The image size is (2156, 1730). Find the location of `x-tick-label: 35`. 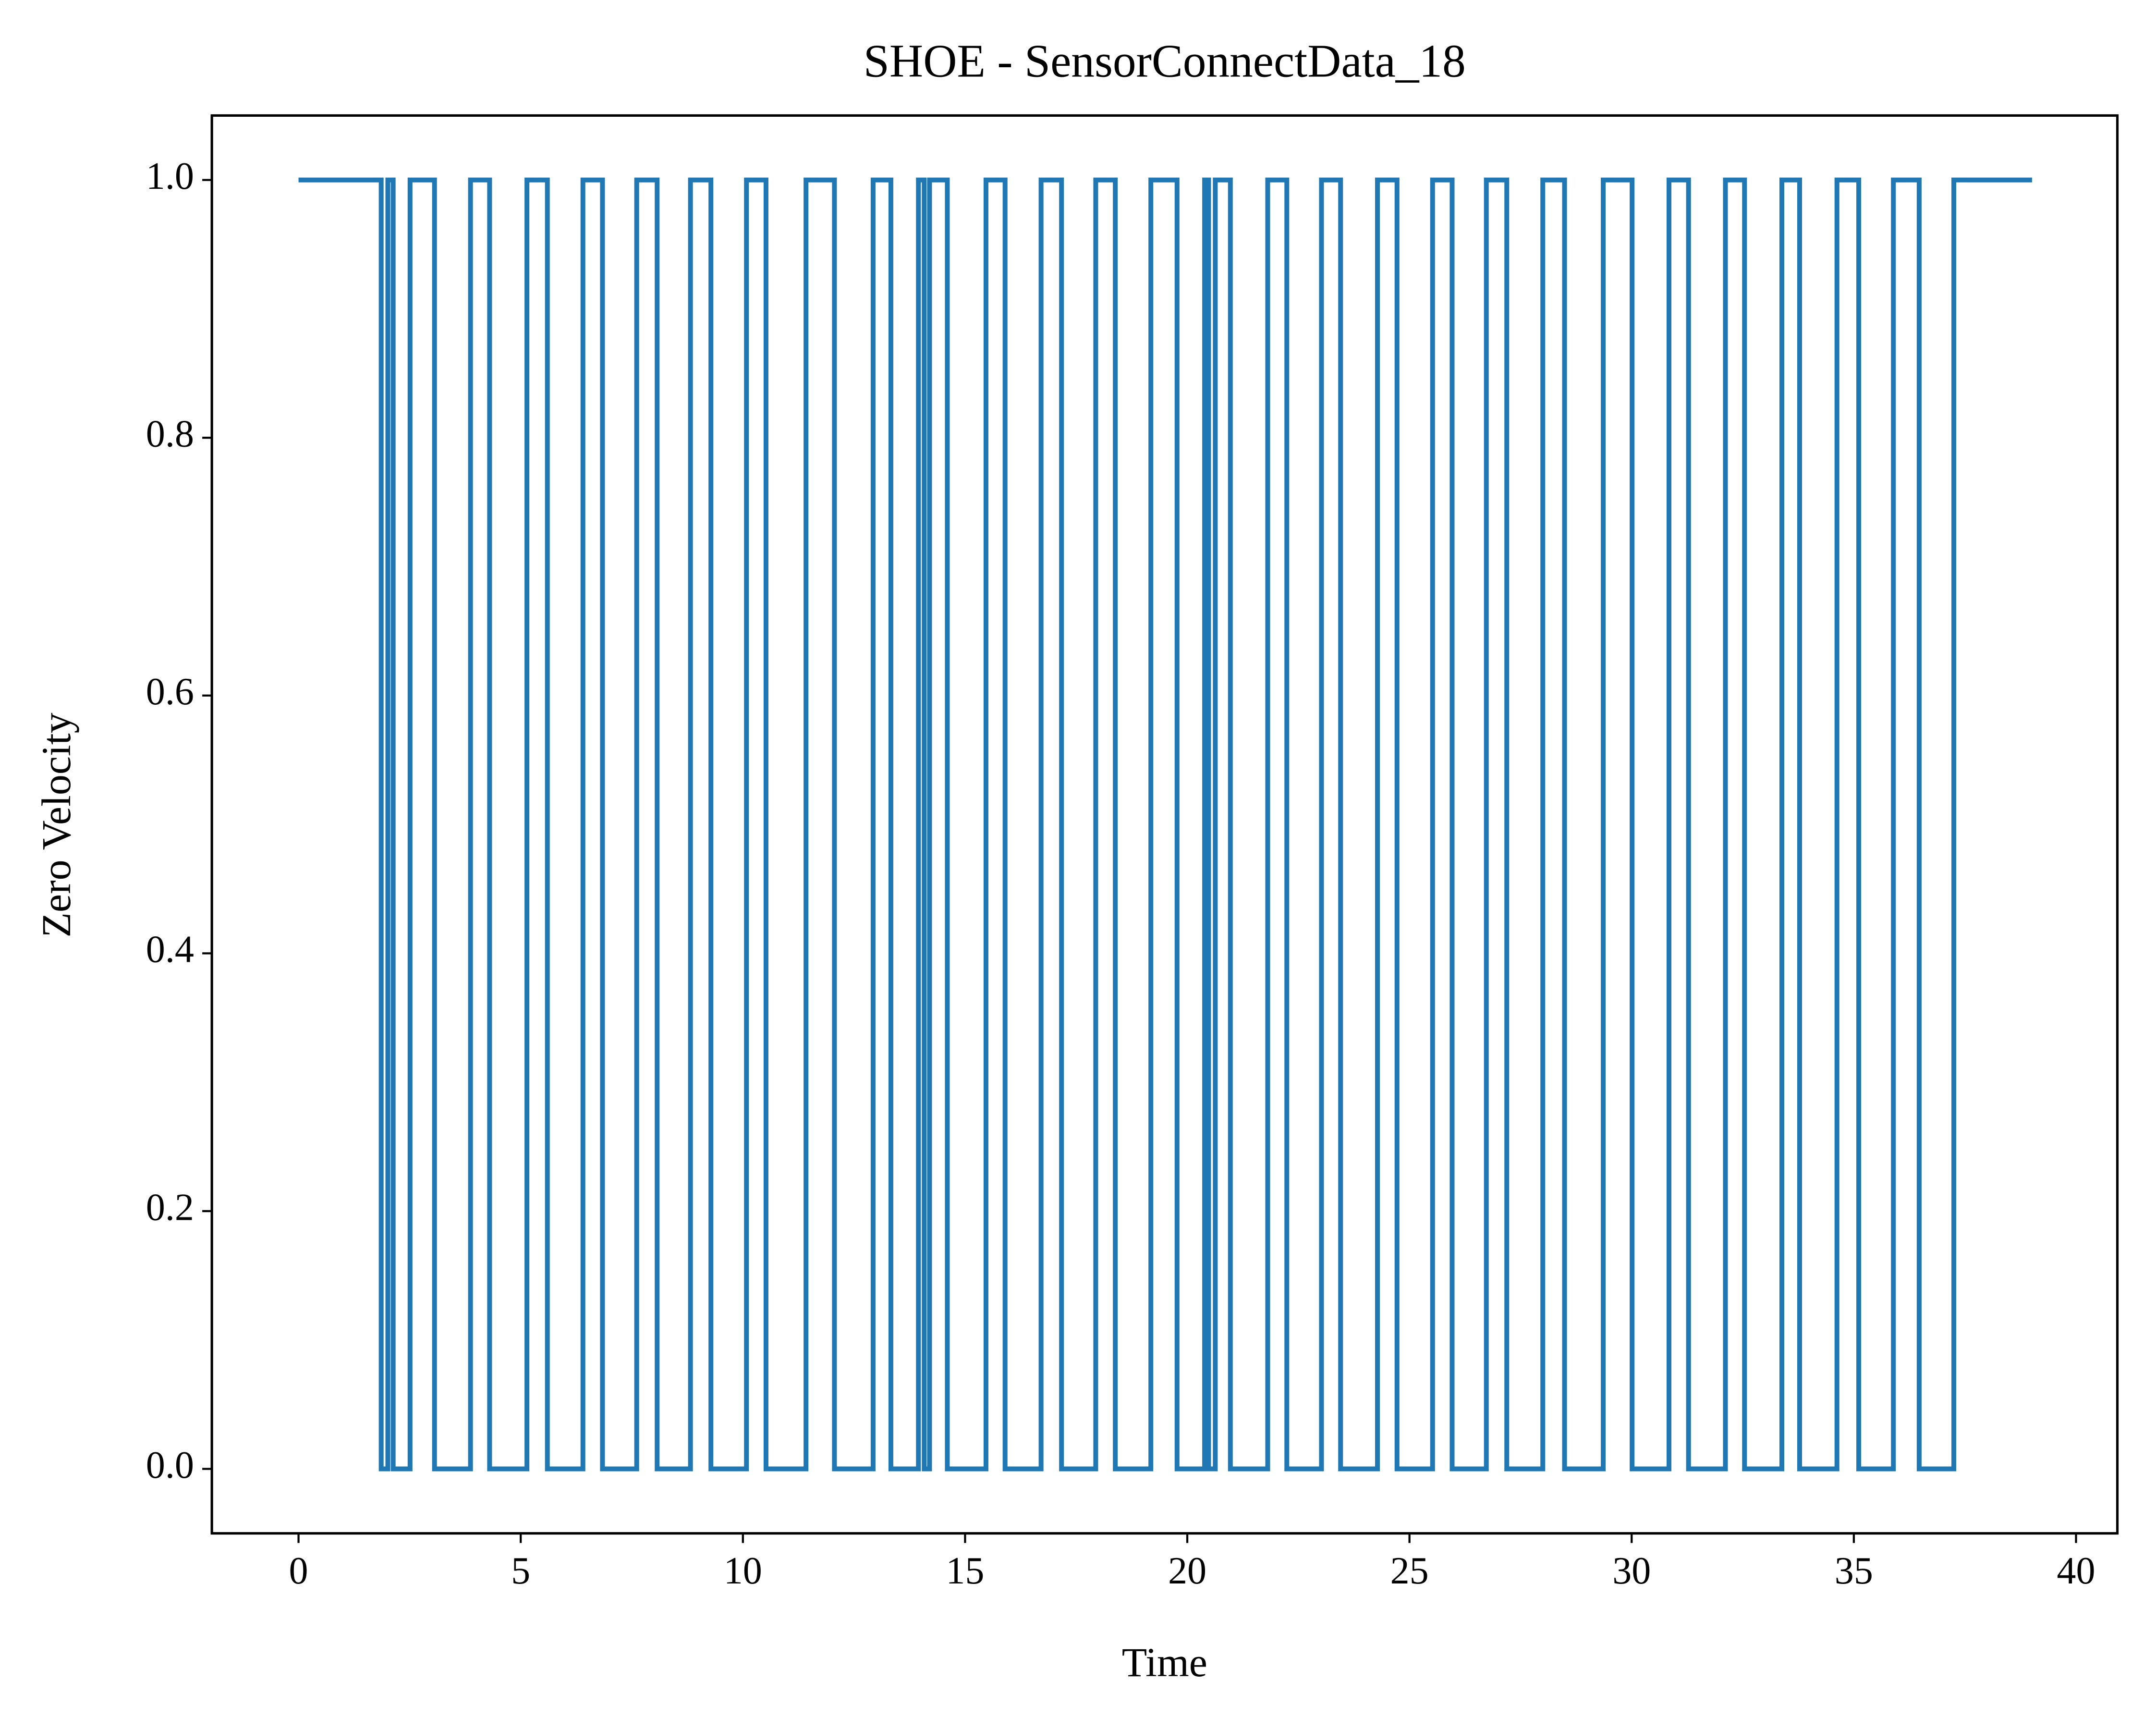

x-tick-label: 35 is located at coordinates (1854, 1571).